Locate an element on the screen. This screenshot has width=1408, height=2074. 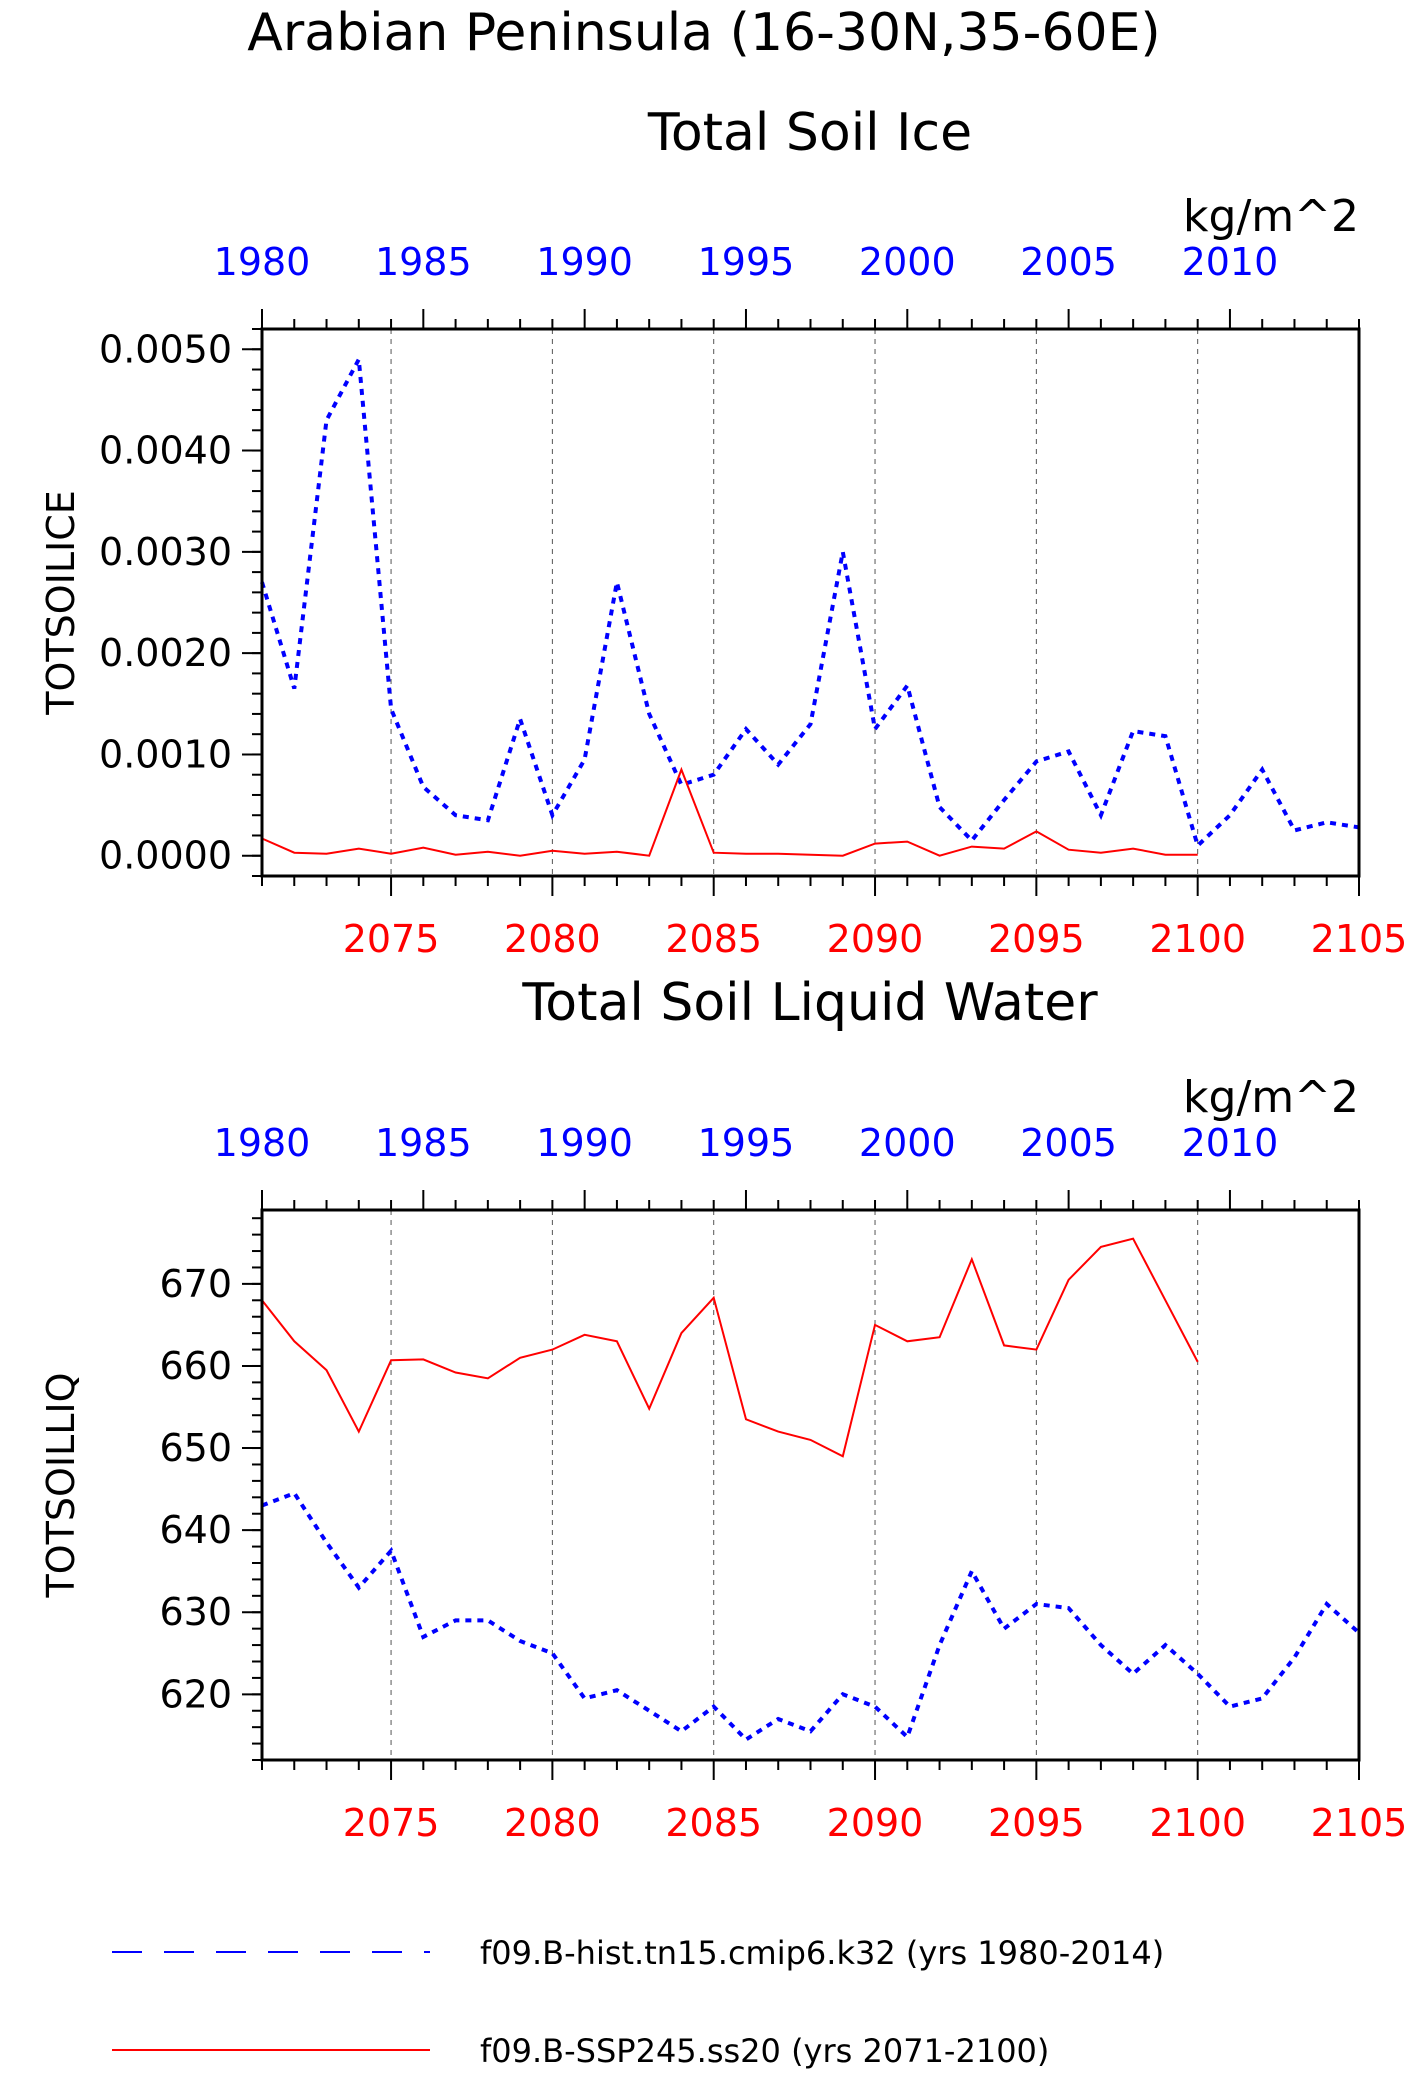
y-tick-label: 0.0020 is located at coordinates (165, 653).